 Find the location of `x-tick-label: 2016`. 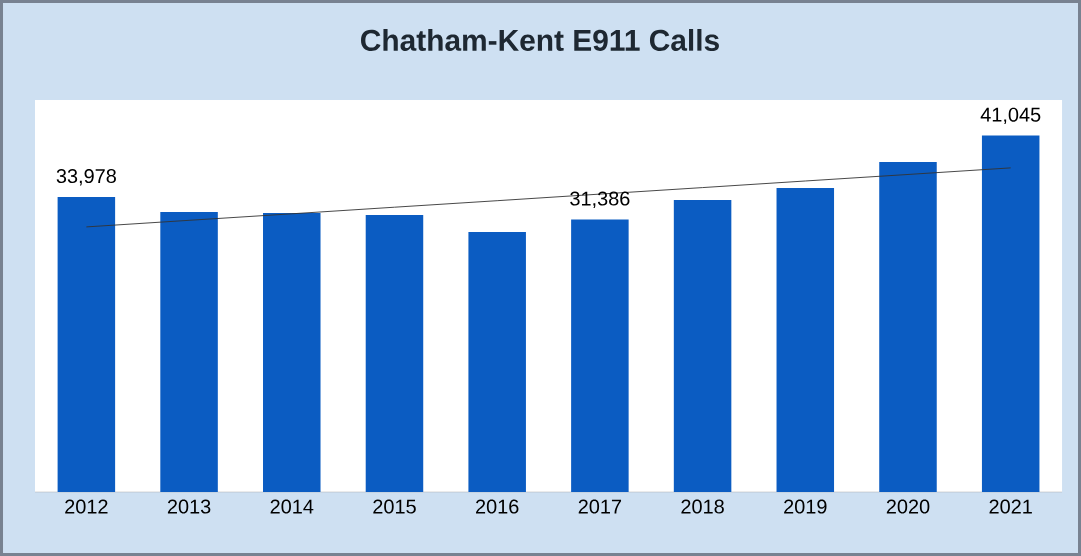

x-tick-label: 2016 is located at coordinates (497, 506).